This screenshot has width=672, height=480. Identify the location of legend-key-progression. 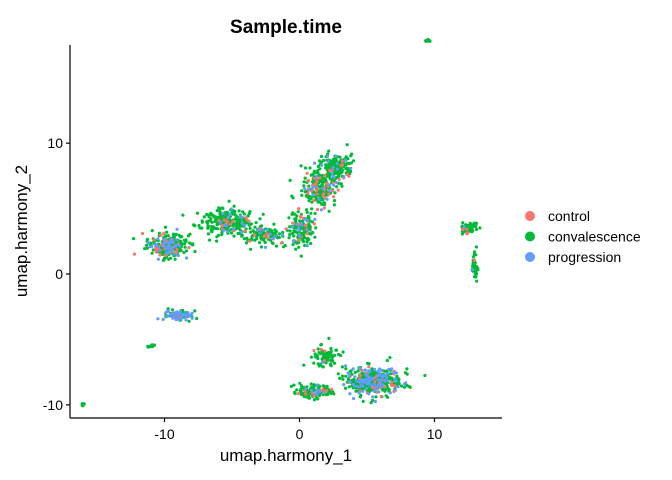
(530, 257).